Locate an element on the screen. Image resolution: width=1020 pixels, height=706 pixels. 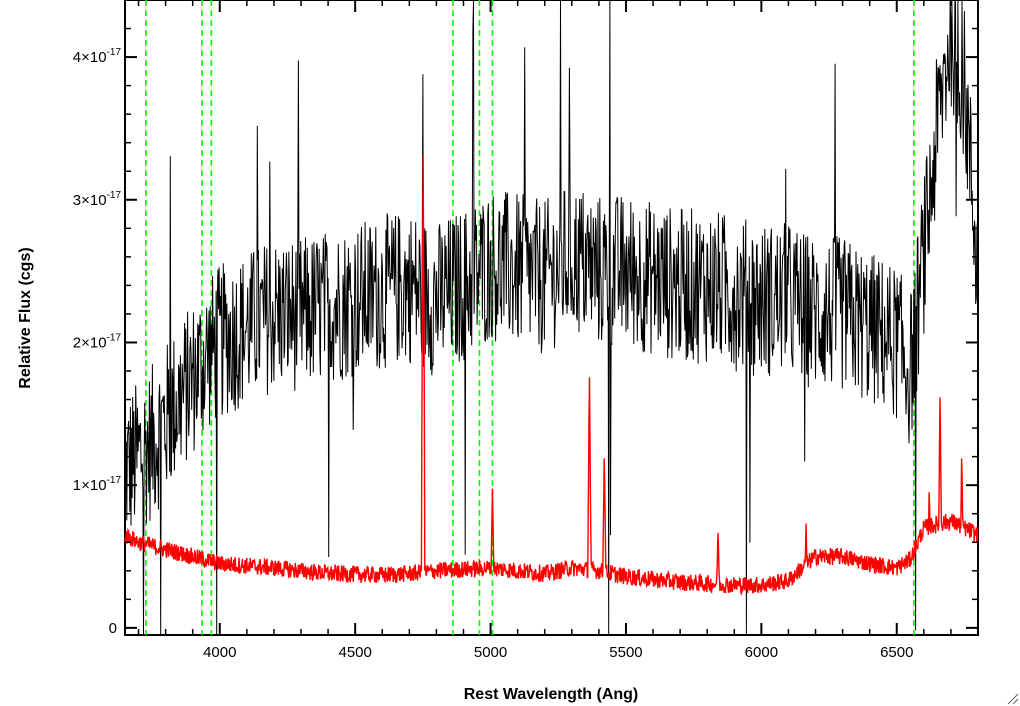
y-tick-label: 0 is located at coordinates (113, 628).